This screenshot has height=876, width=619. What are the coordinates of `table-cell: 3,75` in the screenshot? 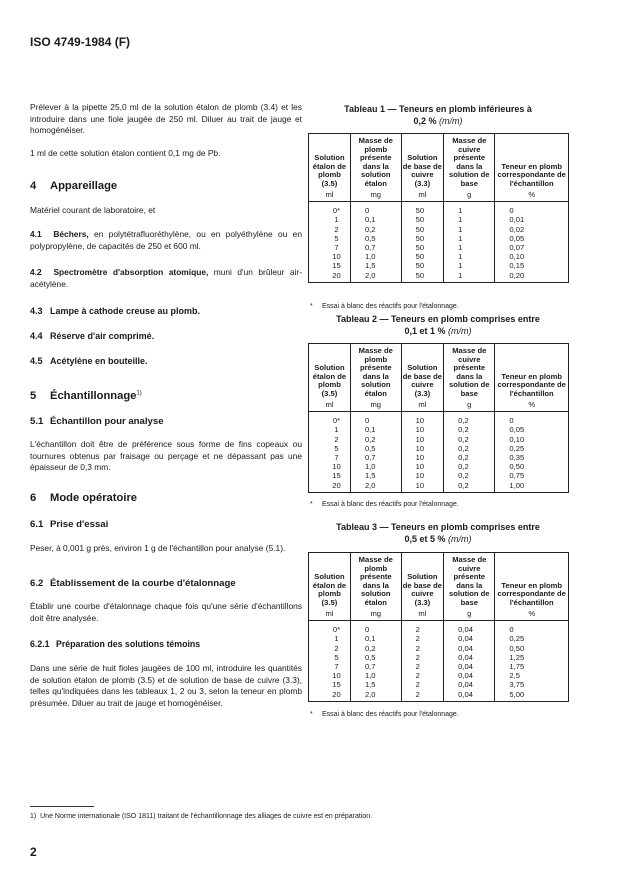 It's located at (531, 685).